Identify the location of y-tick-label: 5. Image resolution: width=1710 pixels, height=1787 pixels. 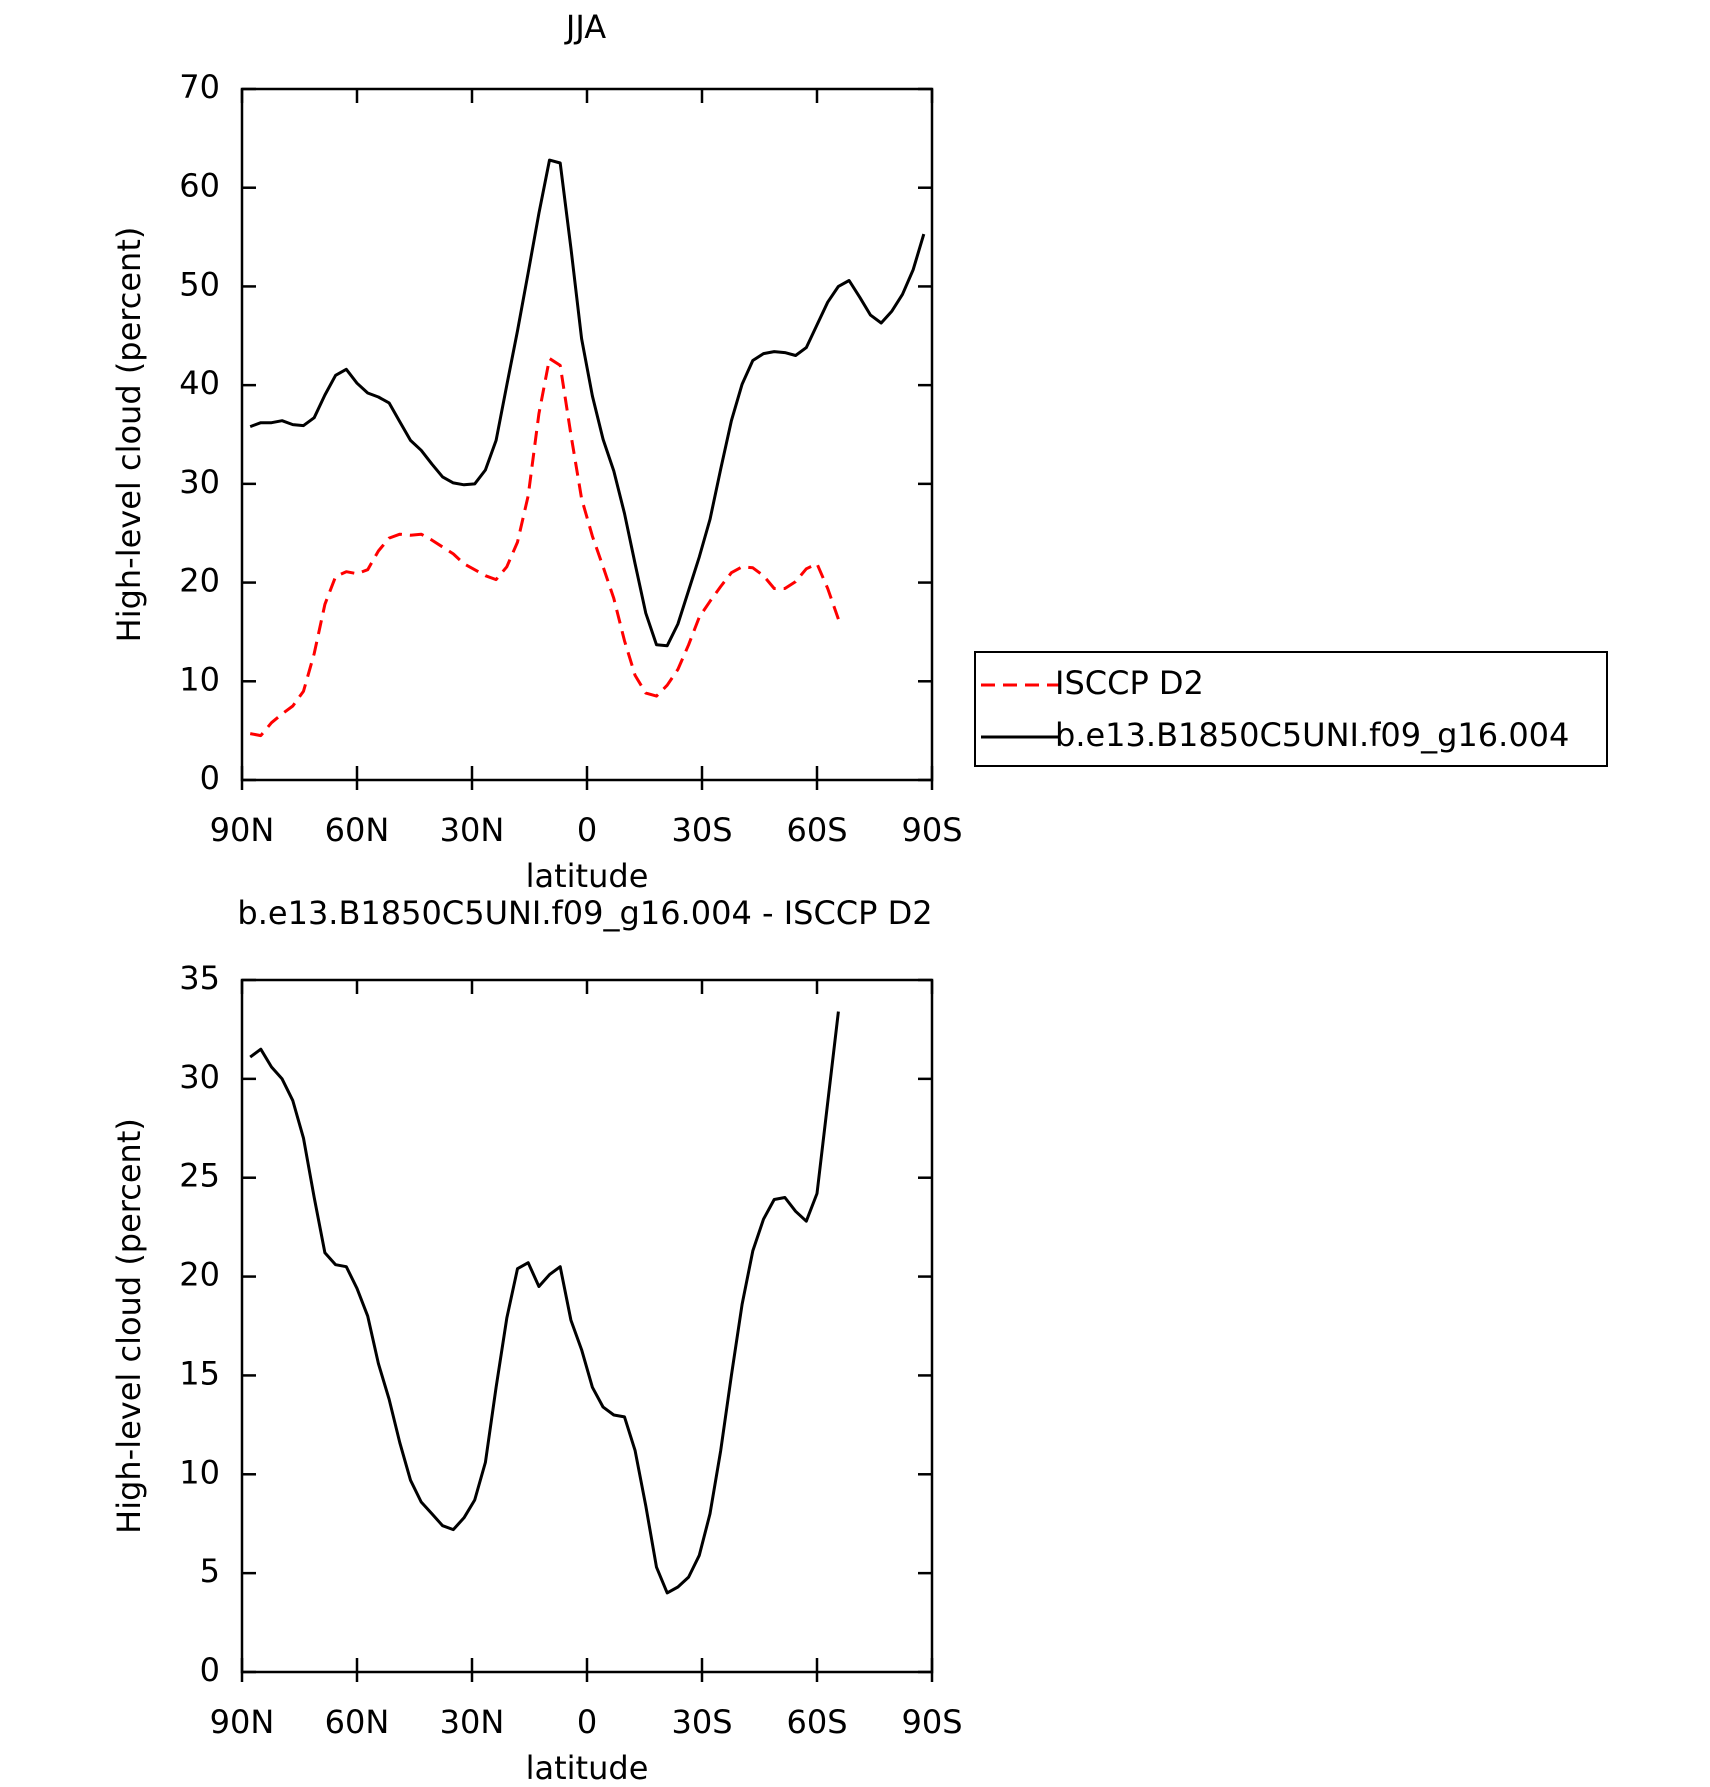
(210, 1571).